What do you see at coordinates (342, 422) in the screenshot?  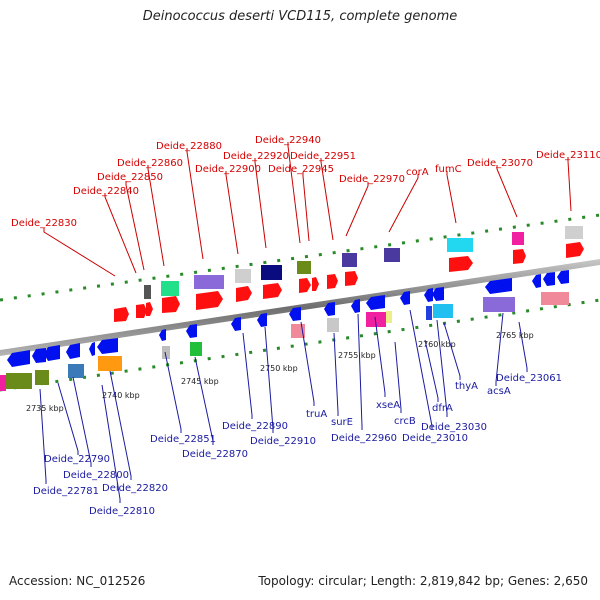 I see `gene-label: surE` at bounding box center [342, 422].